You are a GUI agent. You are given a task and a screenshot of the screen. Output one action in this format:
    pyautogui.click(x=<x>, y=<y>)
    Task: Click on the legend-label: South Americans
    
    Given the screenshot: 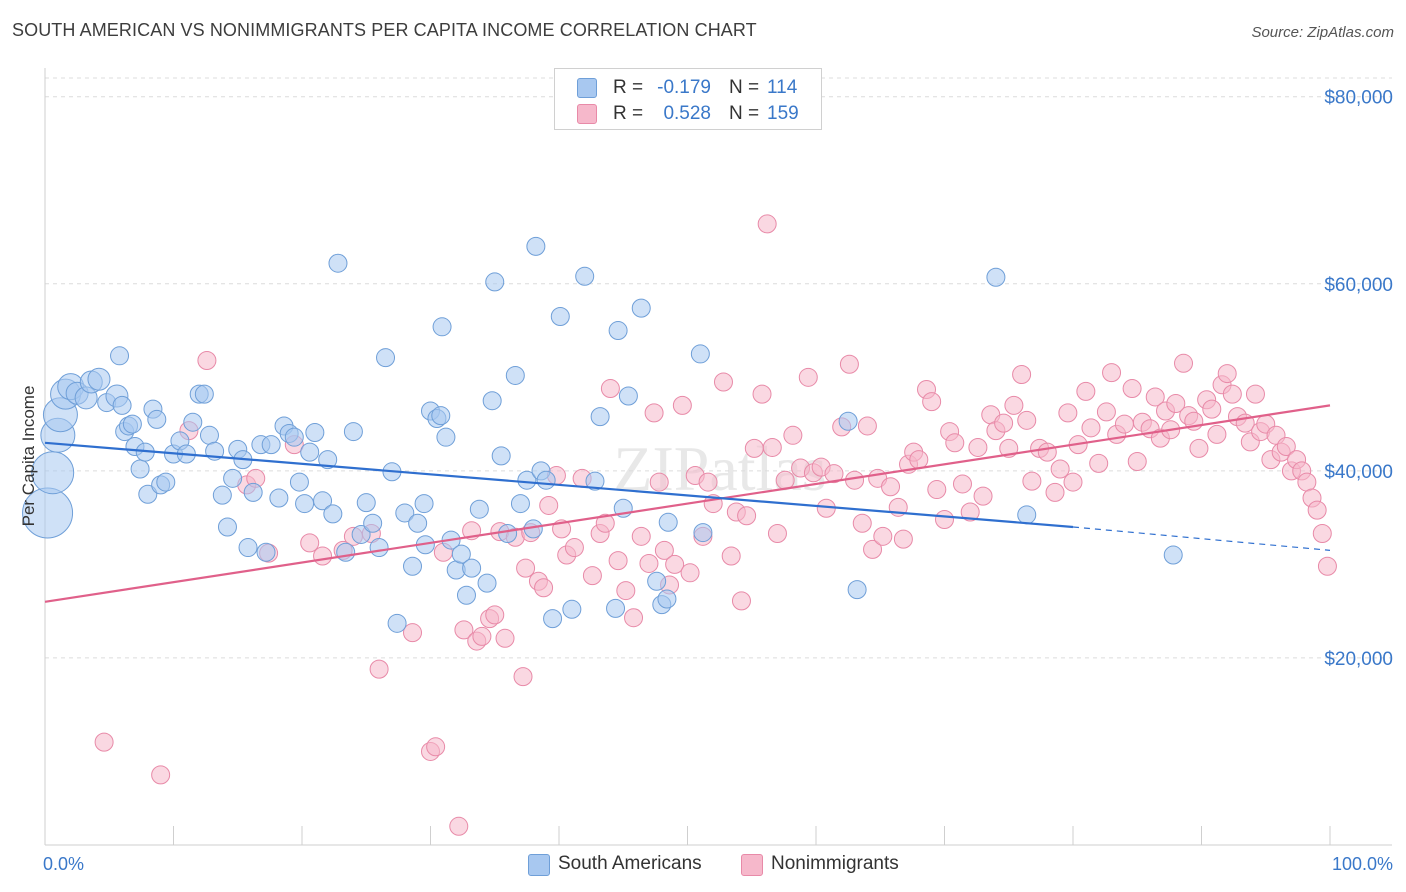 What is the action you would take?
    pyautogui.click(x=630, y=863)
    